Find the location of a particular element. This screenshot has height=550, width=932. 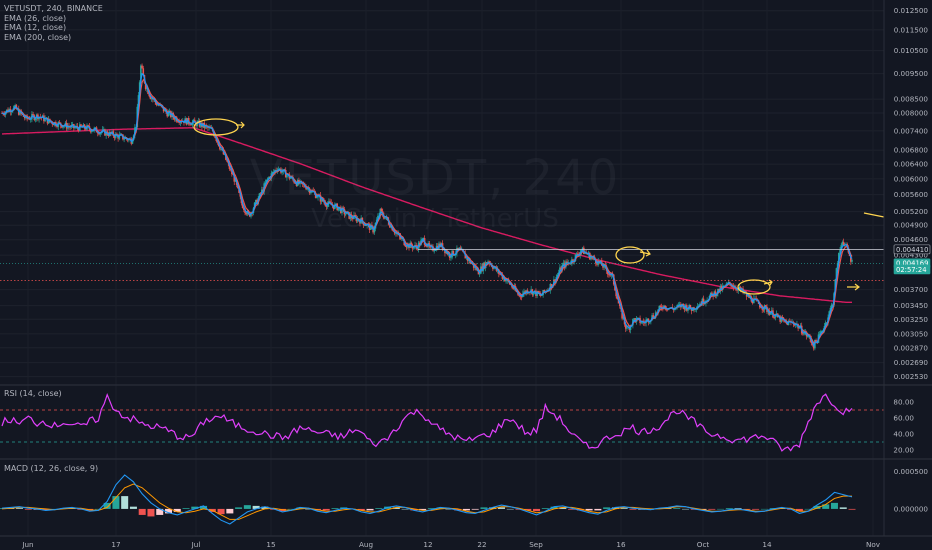

target-mark is located at coordinates (874, 215).